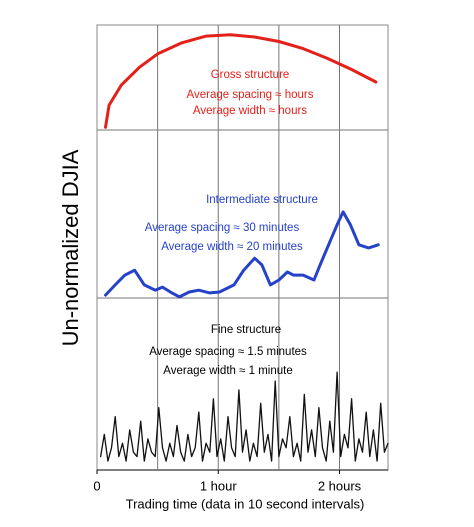 The width and height of the screenshot is (474, 527). What do you see at coordinates (228, 352) in the screenshot?
I see `annotation: Average spacing ≈ 1.5 minutes` at bounding box center [228, 352].